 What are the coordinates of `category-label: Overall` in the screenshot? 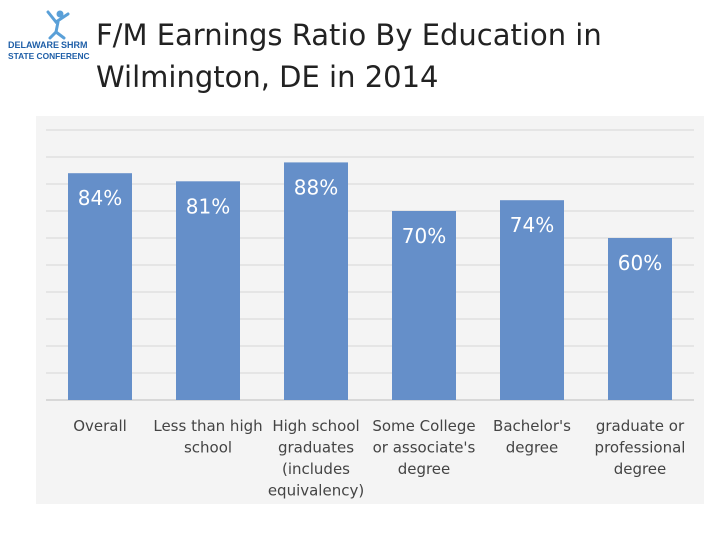 It's located at (100, 426).